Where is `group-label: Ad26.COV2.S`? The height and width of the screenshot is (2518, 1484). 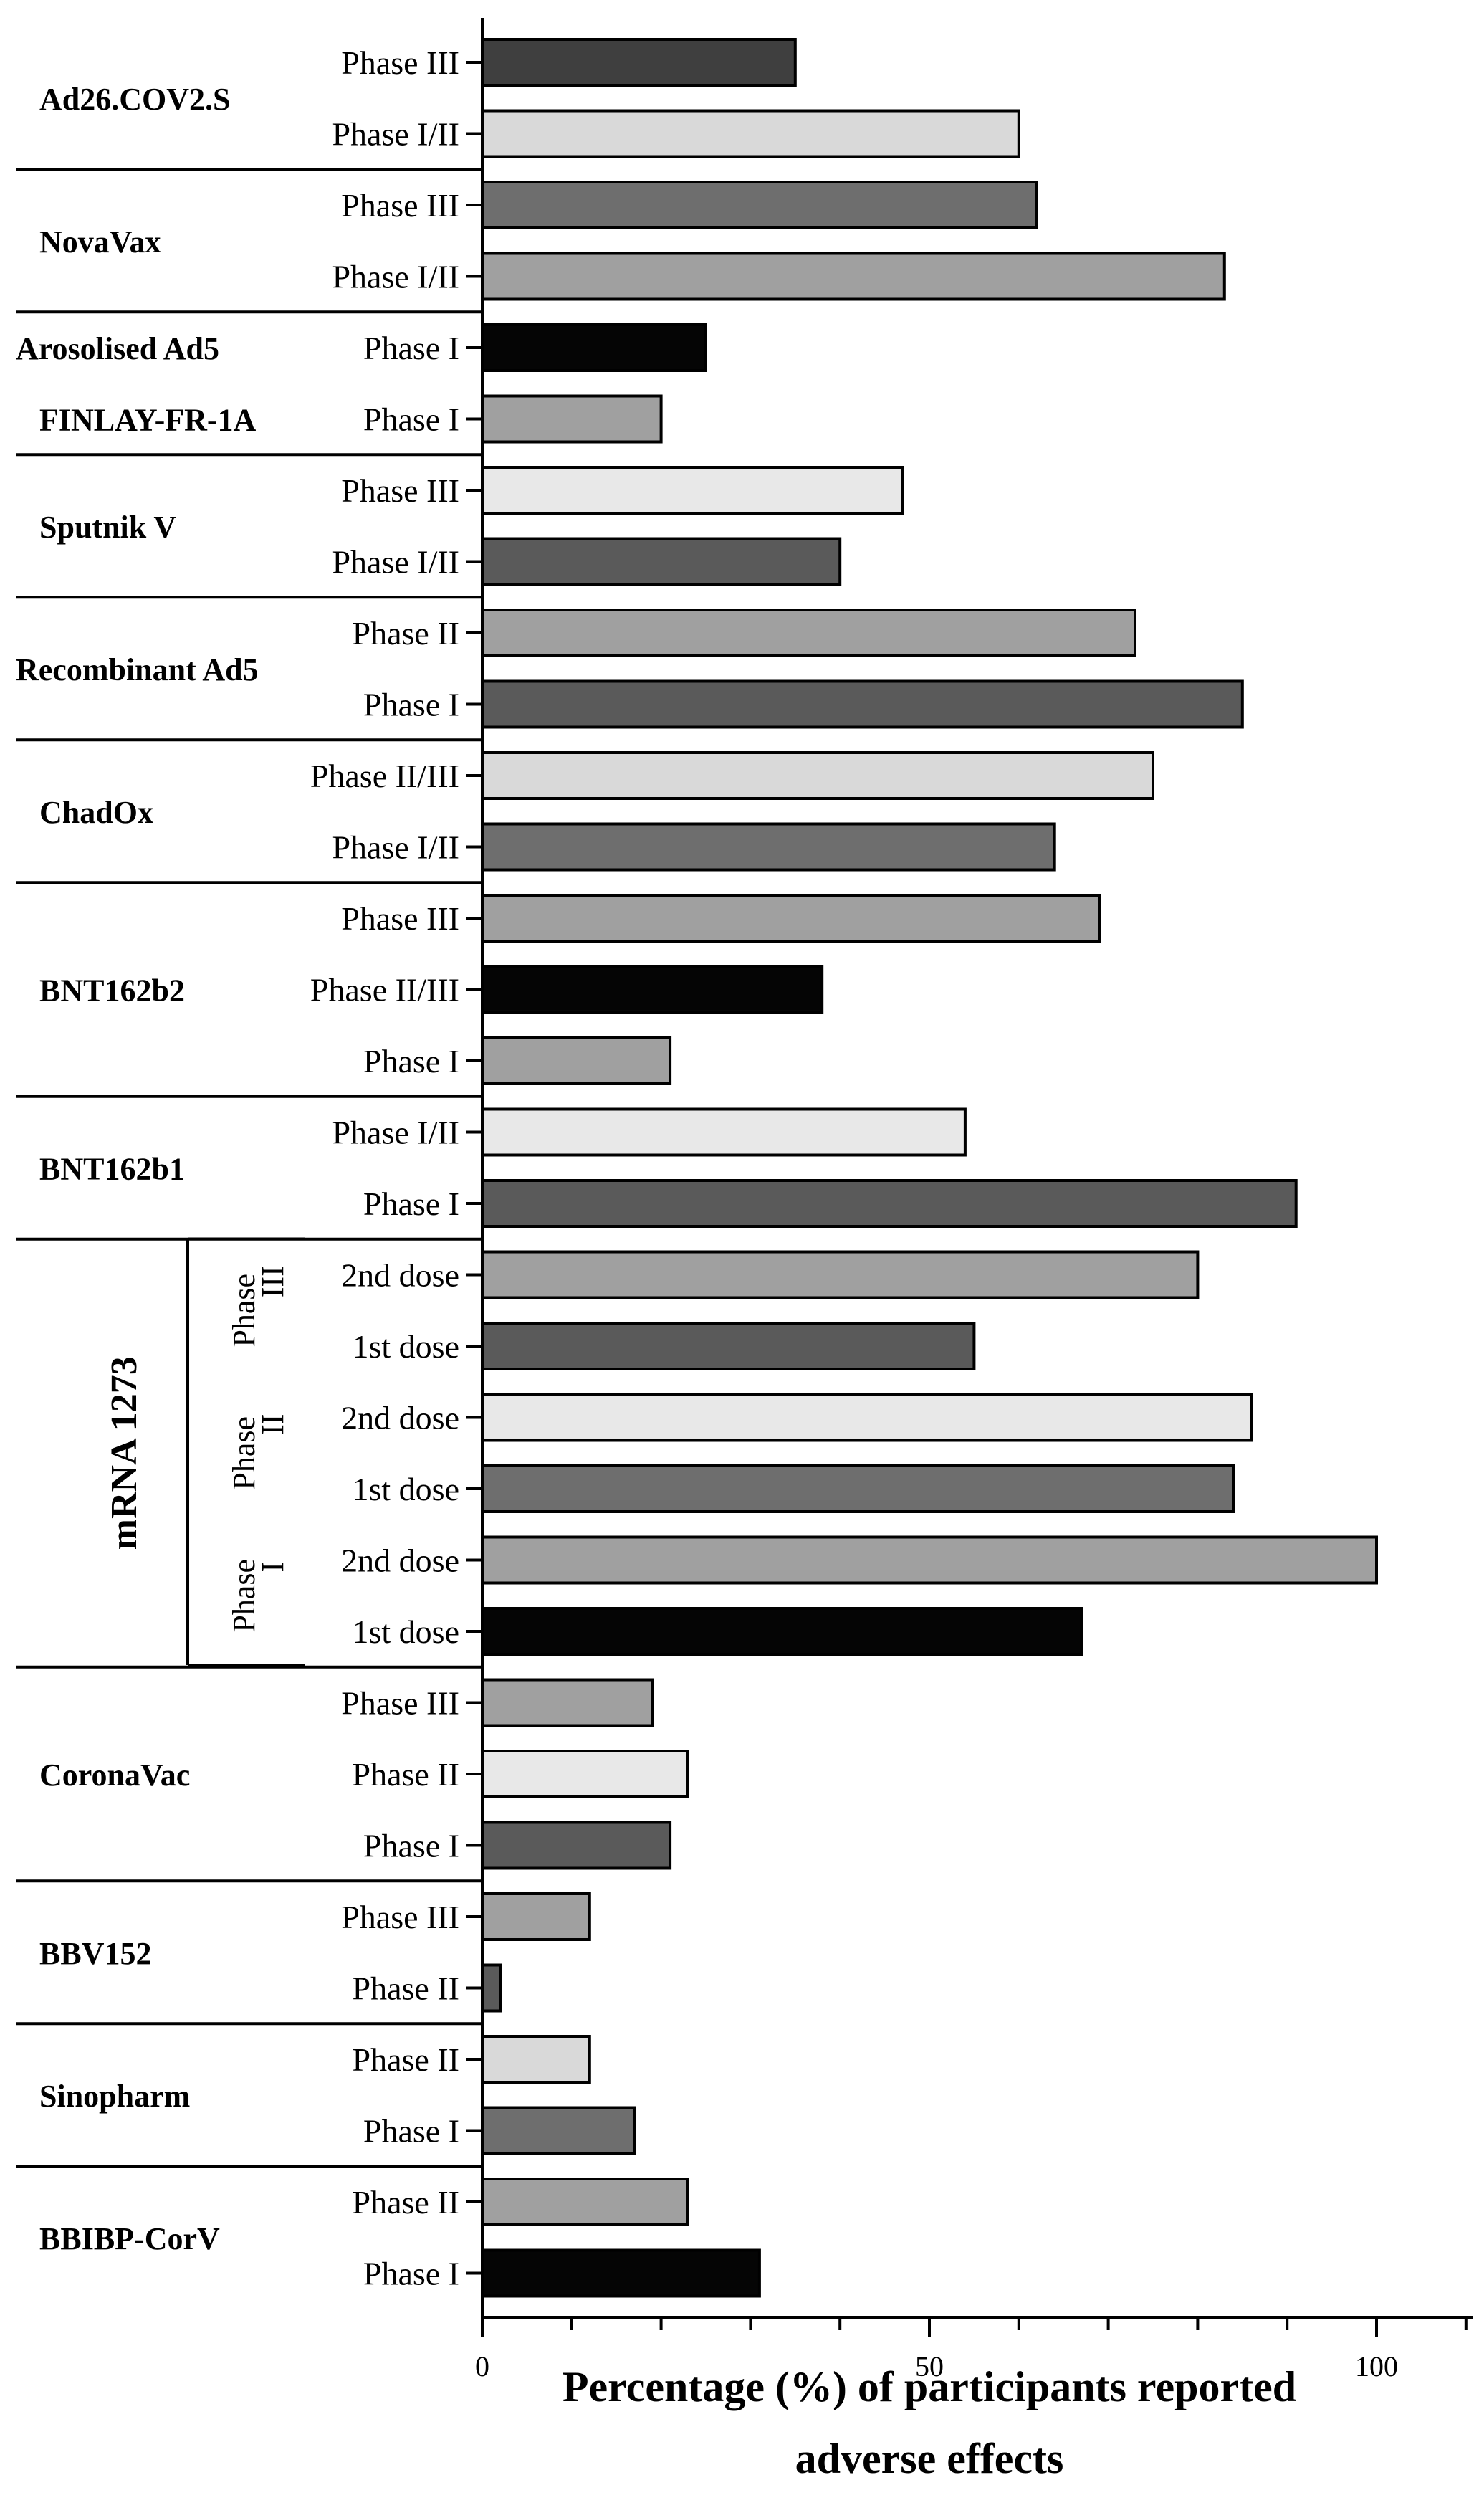
group-label: Ad26.COV2.S is located at coordinates (135, 99).